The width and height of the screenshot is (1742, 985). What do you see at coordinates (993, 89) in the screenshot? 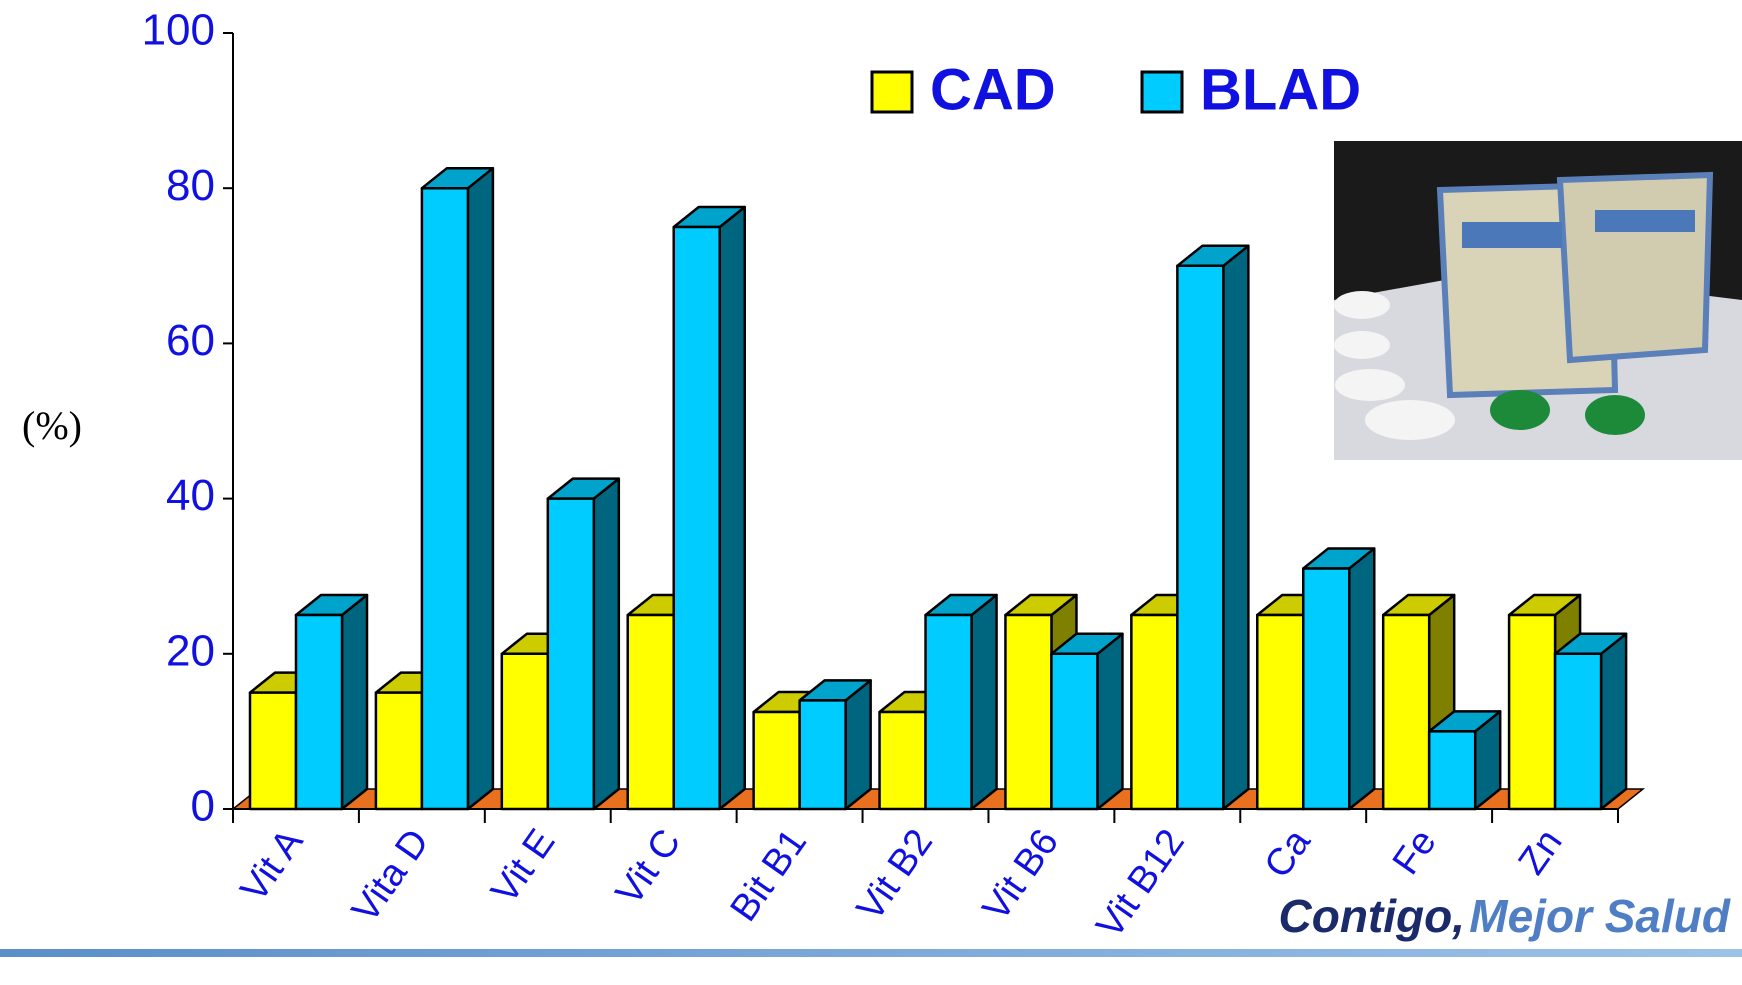
I see `legend-label: CAD` at bounding box center [993, 89].